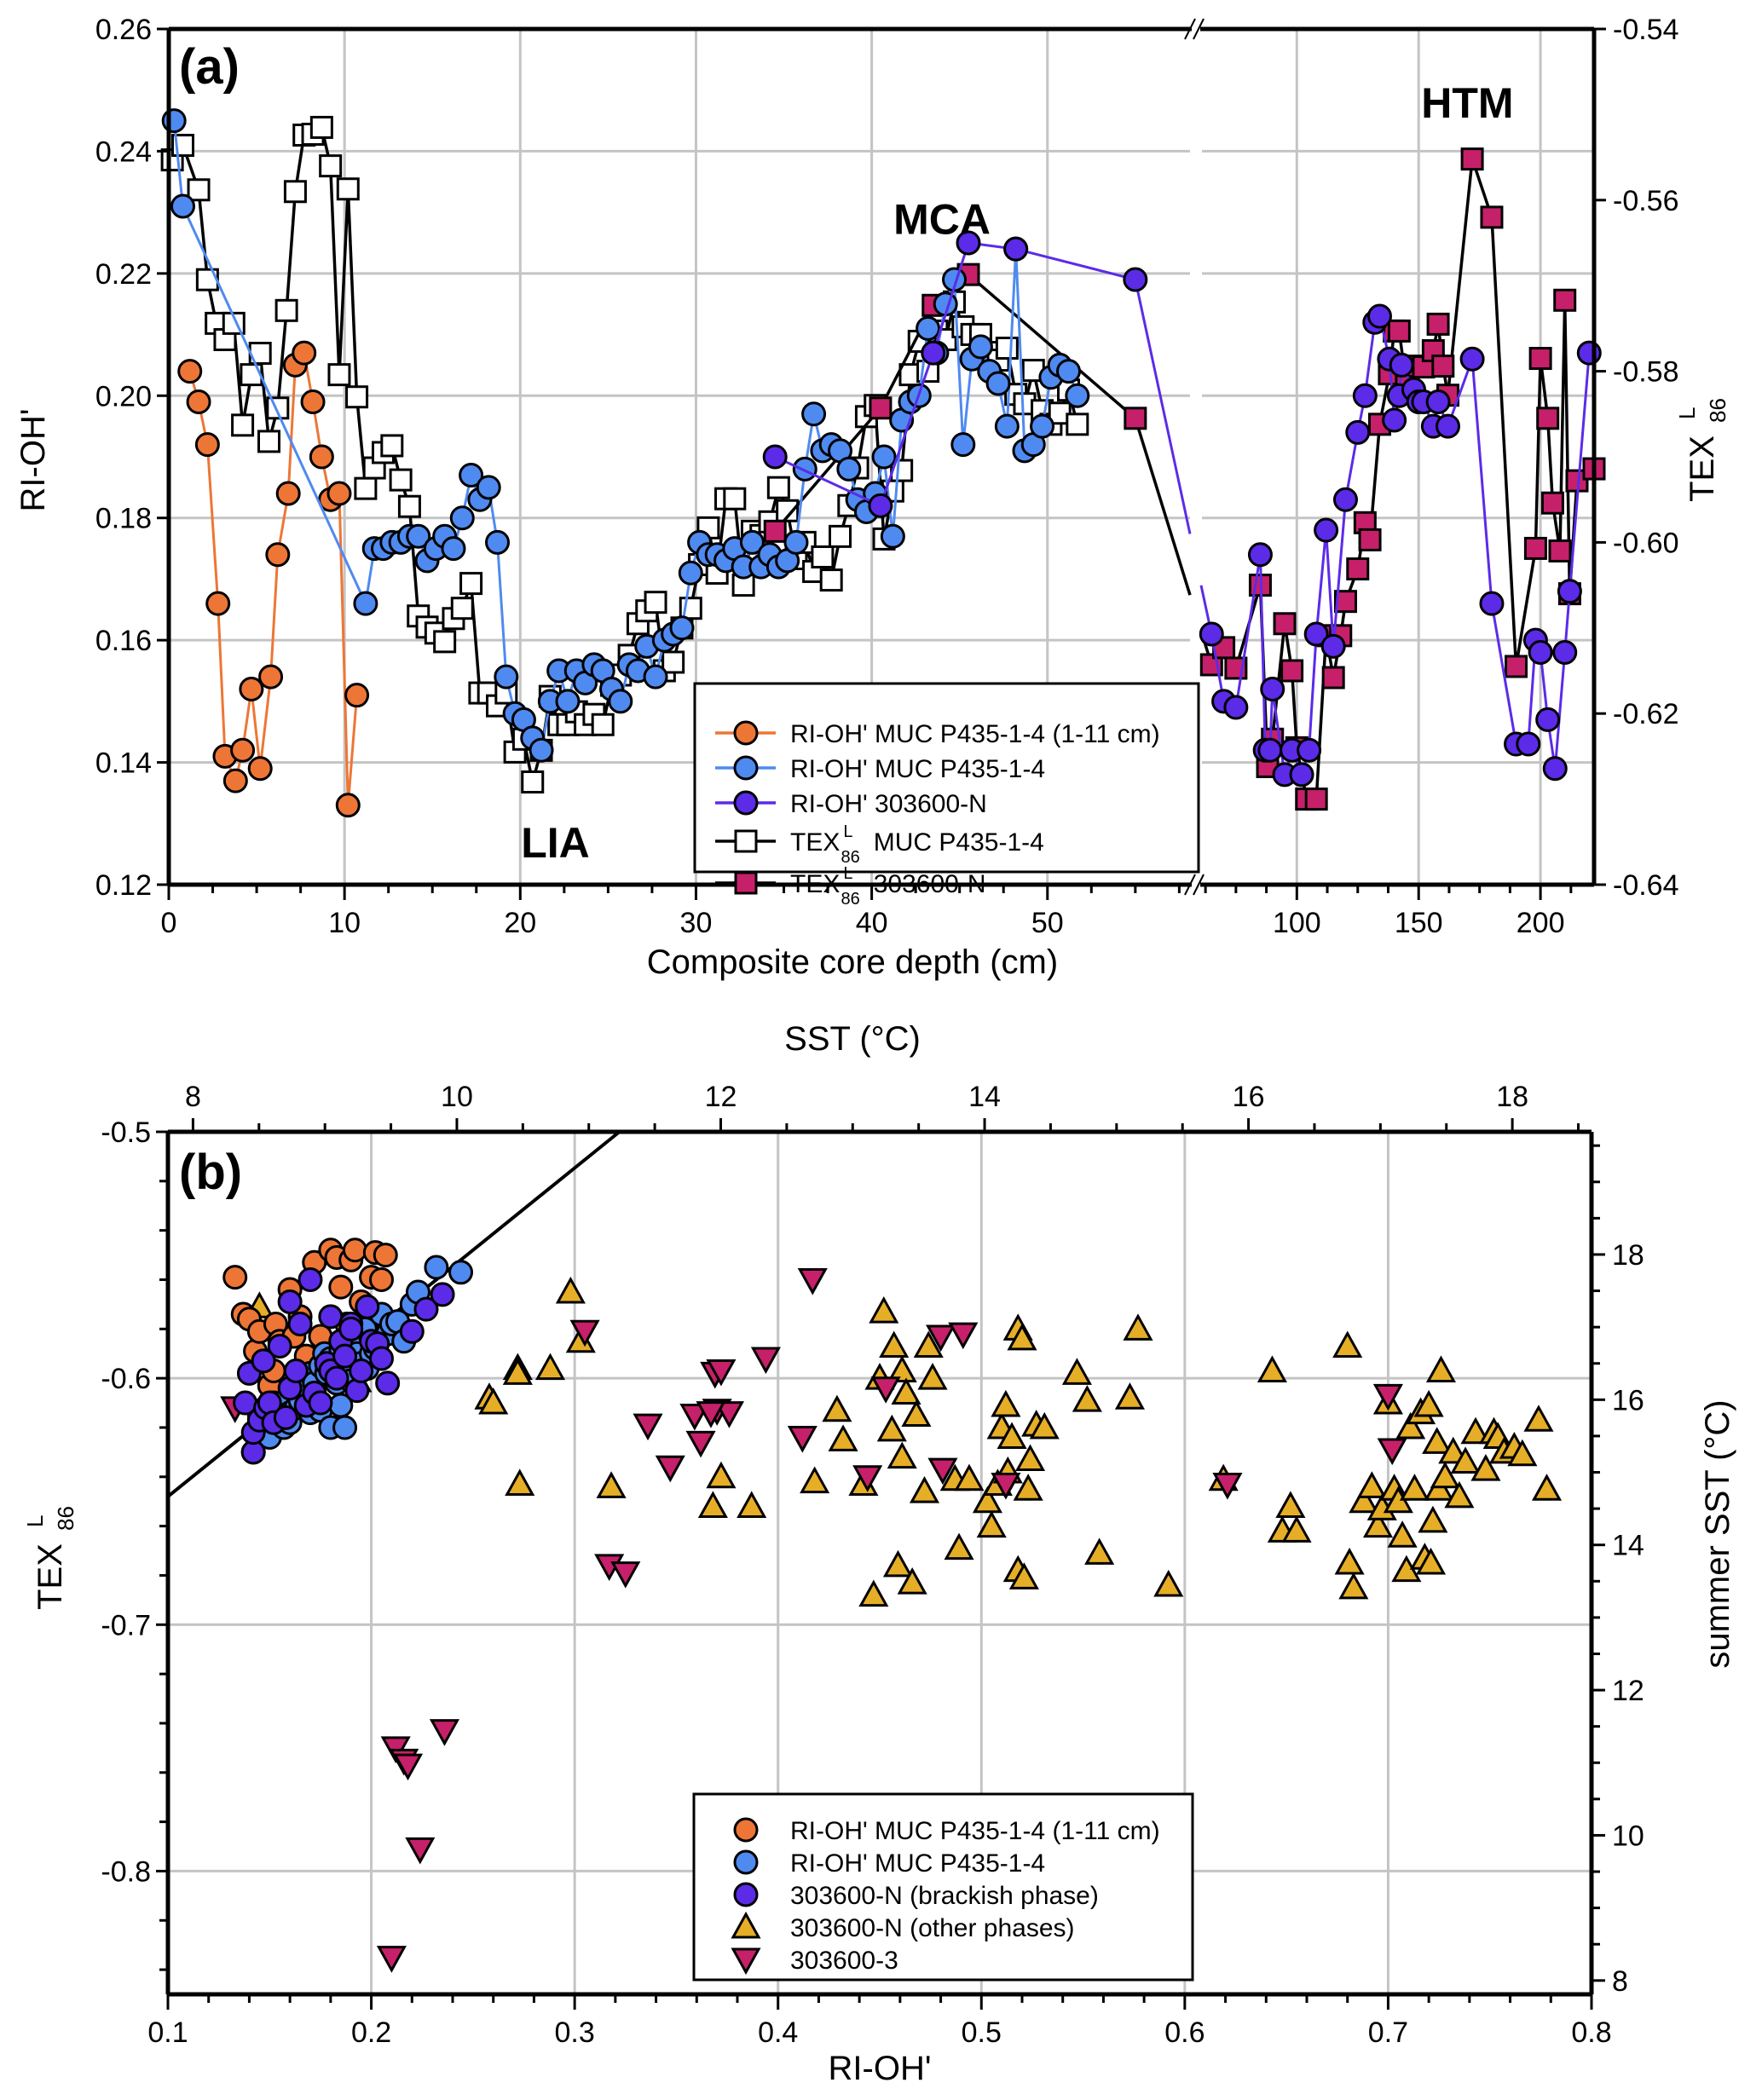 Image resolution: width=1762 pixels, height=2100 pixels. What do you see at coordinates (1388, 2033) in the screenshot?
I see `x-tick-label: 0.7` at bounding box center [1388, 2033].